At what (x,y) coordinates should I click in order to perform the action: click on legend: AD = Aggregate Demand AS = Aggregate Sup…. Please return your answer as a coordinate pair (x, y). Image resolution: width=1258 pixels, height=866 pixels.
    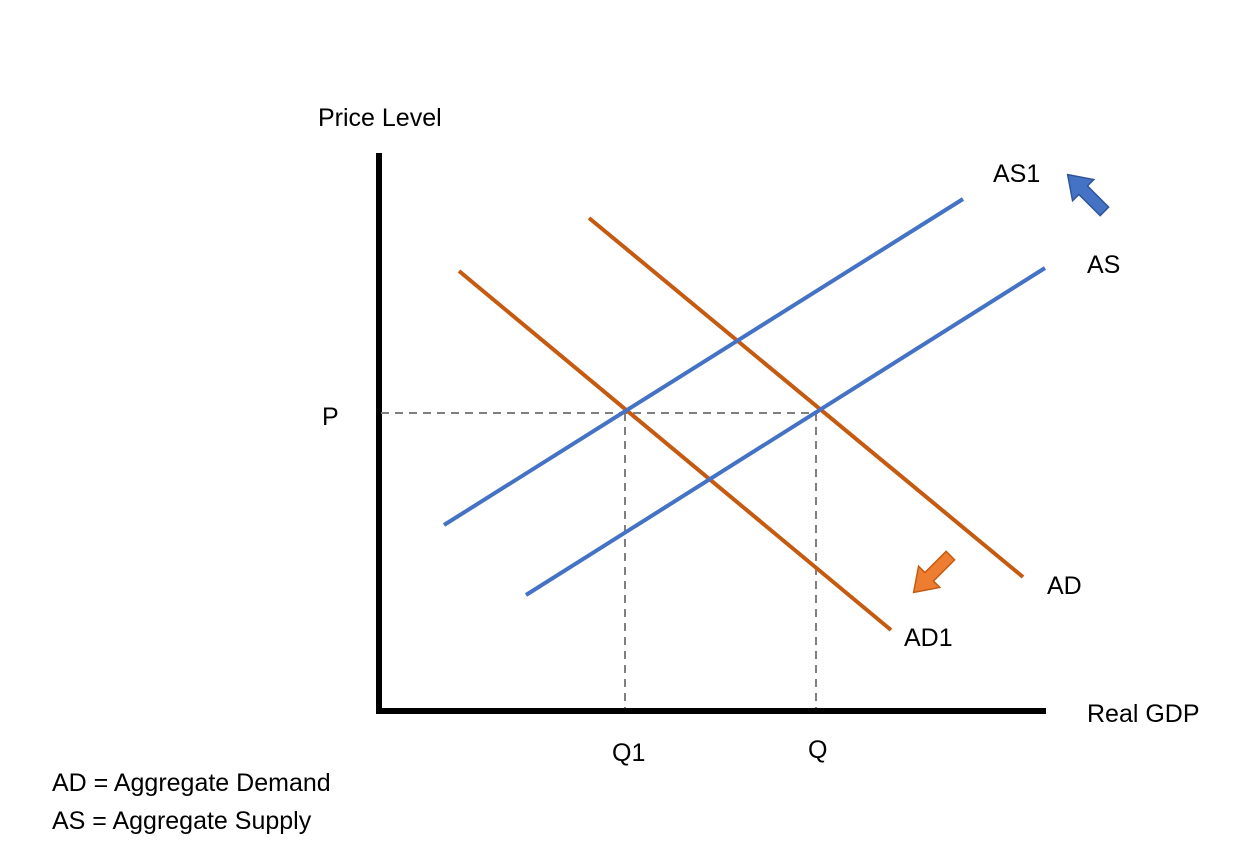
    Looking at the image, I should click on (191, 802).